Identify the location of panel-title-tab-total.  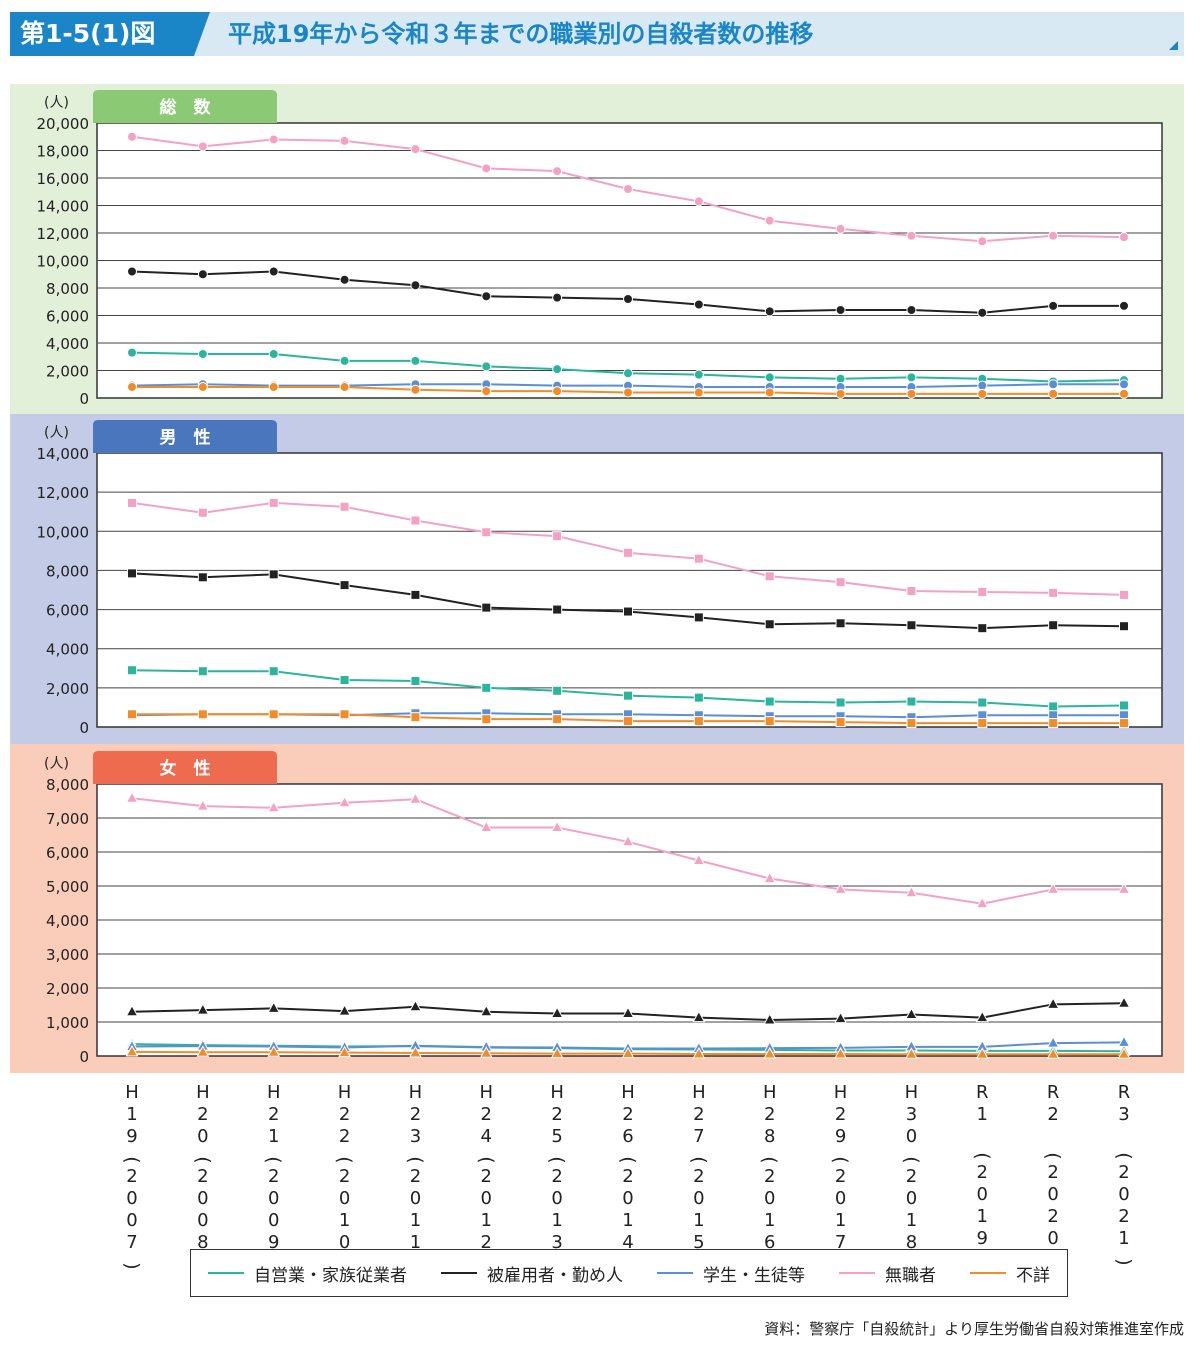
(185, 106).